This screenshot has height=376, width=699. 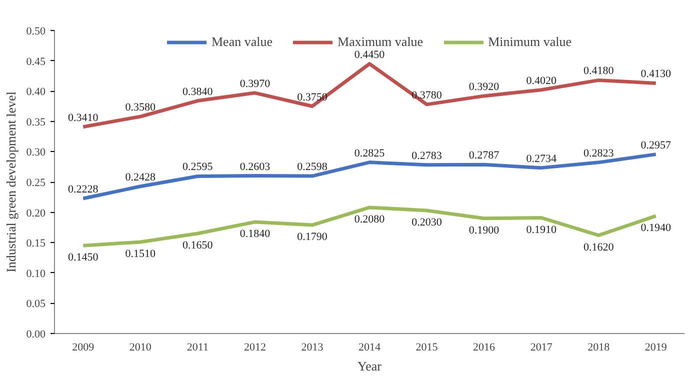 What do you see at coordinates (140, 254) in the screenshot?
I see `data-label: 0.1510` at bounding box center [140, 254].